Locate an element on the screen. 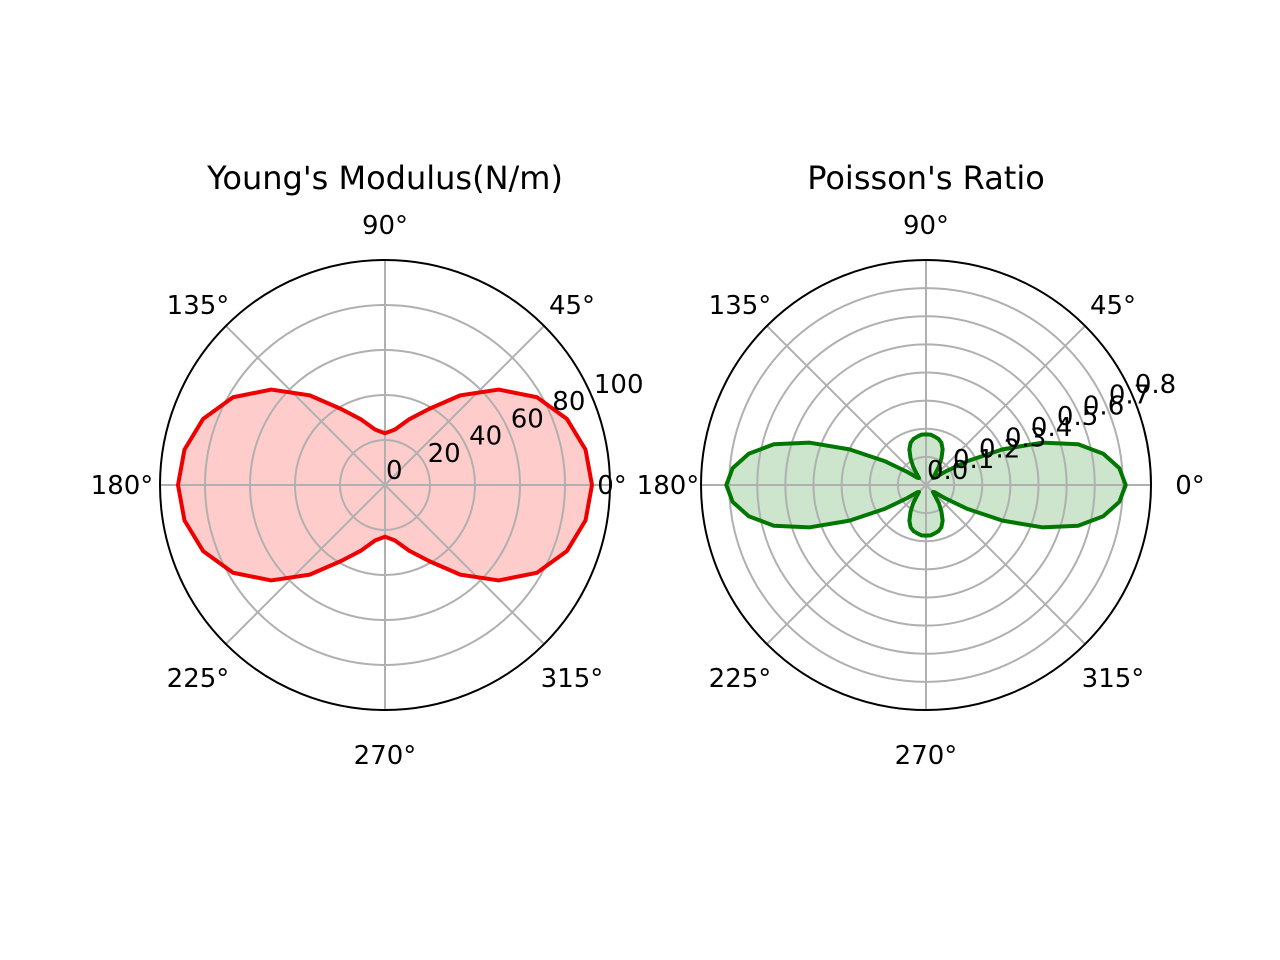 The height and width of the screenshot is (960, 1280). chart-title: Poisson's Ratio is located at coordinates (926, 178).